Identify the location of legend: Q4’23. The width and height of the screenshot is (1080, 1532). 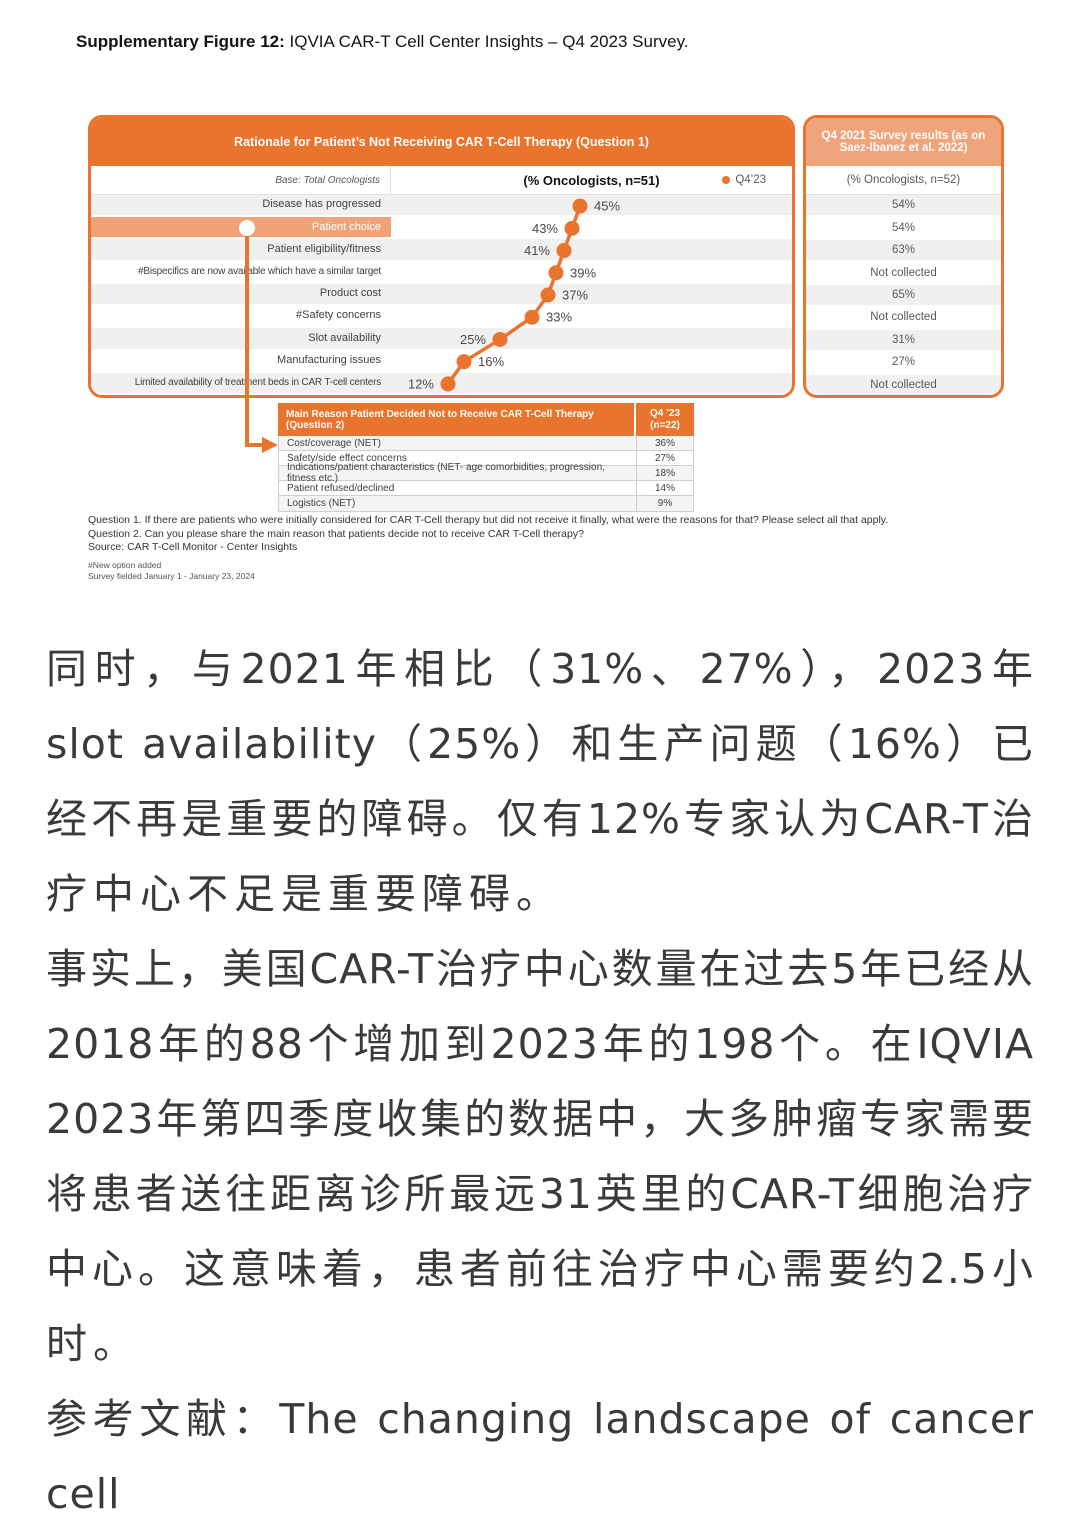
(744, 180).